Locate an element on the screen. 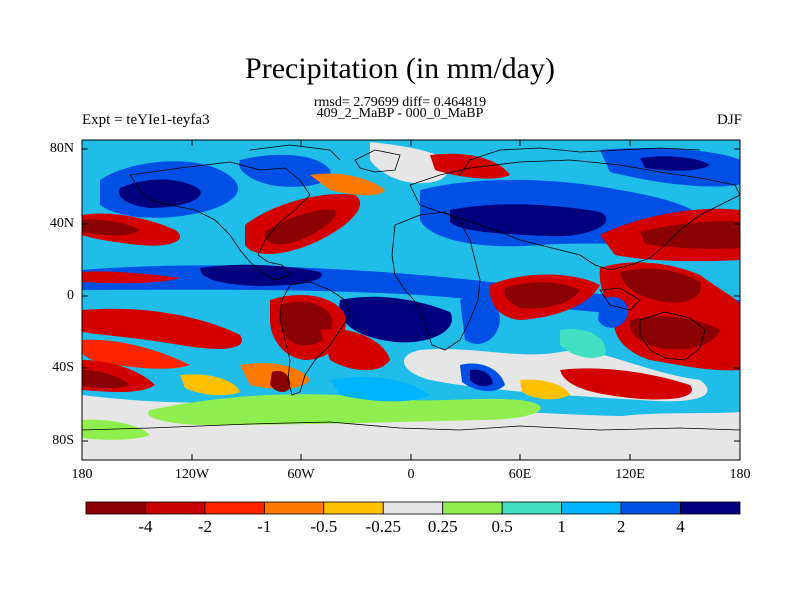 The image size is (800, 600). lat-tick-label: 80N is located at coordinates (61, 148).